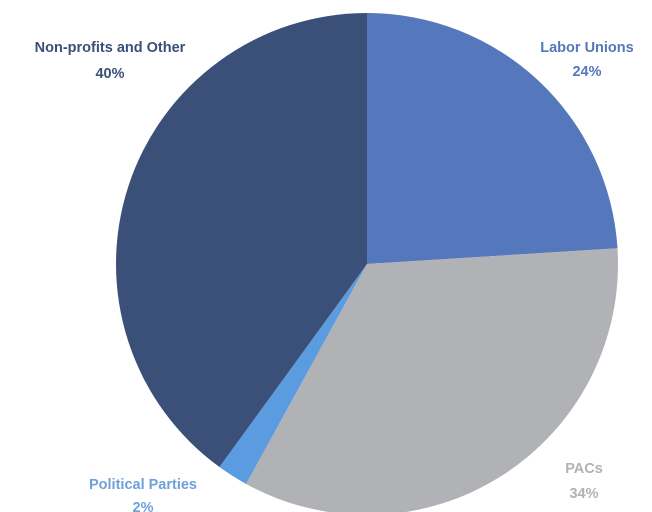  Describe the element at coordinates (583, 494) in the screenshot. I see `slice-value-pacs: 34%` at that location.